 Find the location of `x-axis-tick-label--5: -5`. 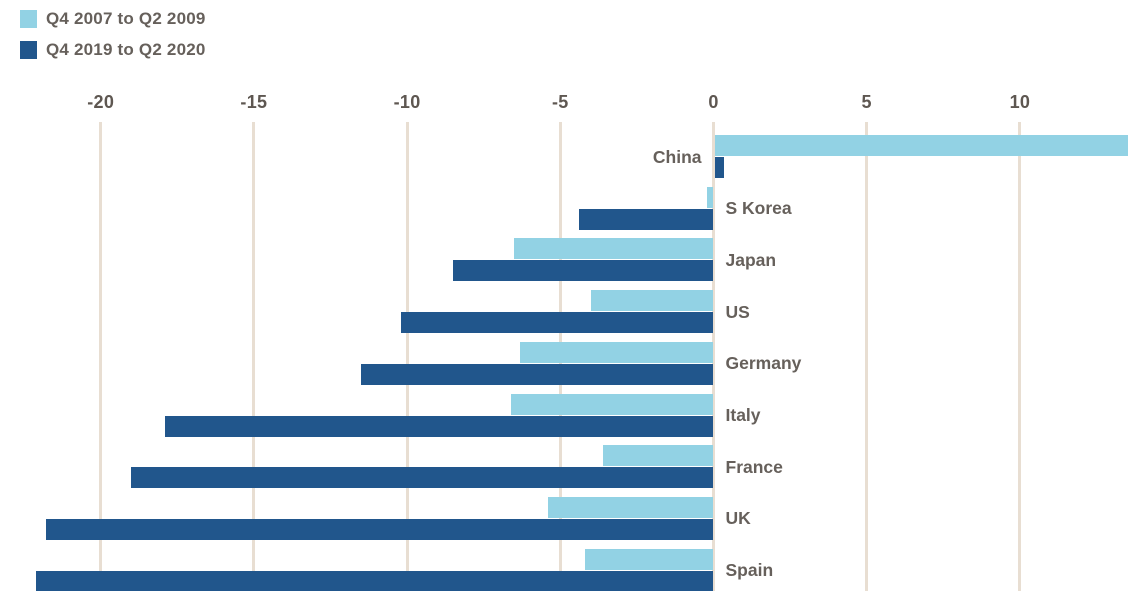

x-axis-tick-label--5: -5 is located at coordinates (560, 102).